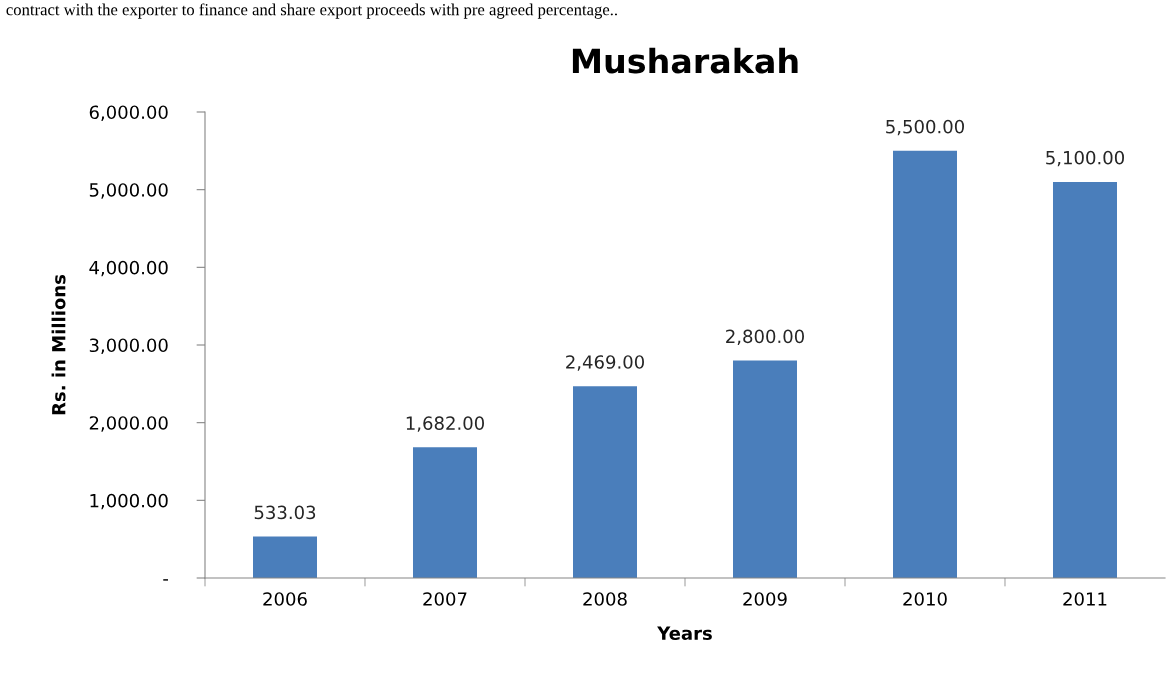 The width and height of the screenshot is (1170, 682). I want to click on data-label: 5,100.00, so click(1085, 158).